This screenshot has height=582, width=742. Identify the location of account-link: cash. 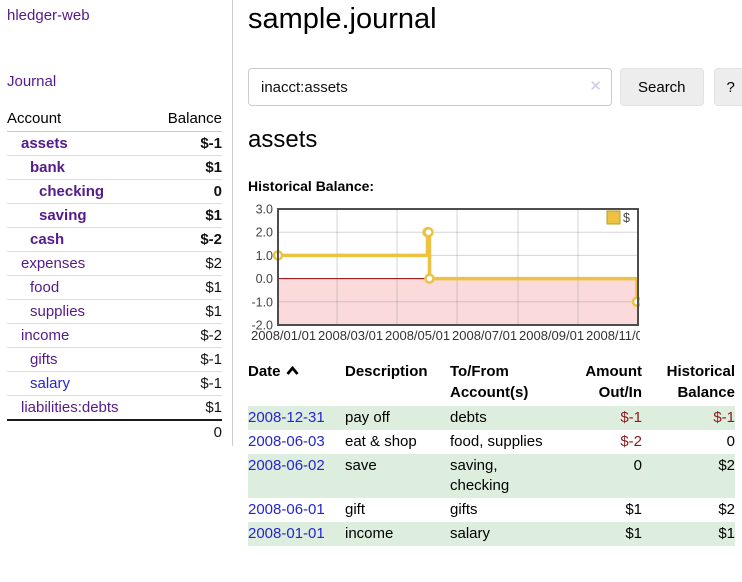
(47, 239).